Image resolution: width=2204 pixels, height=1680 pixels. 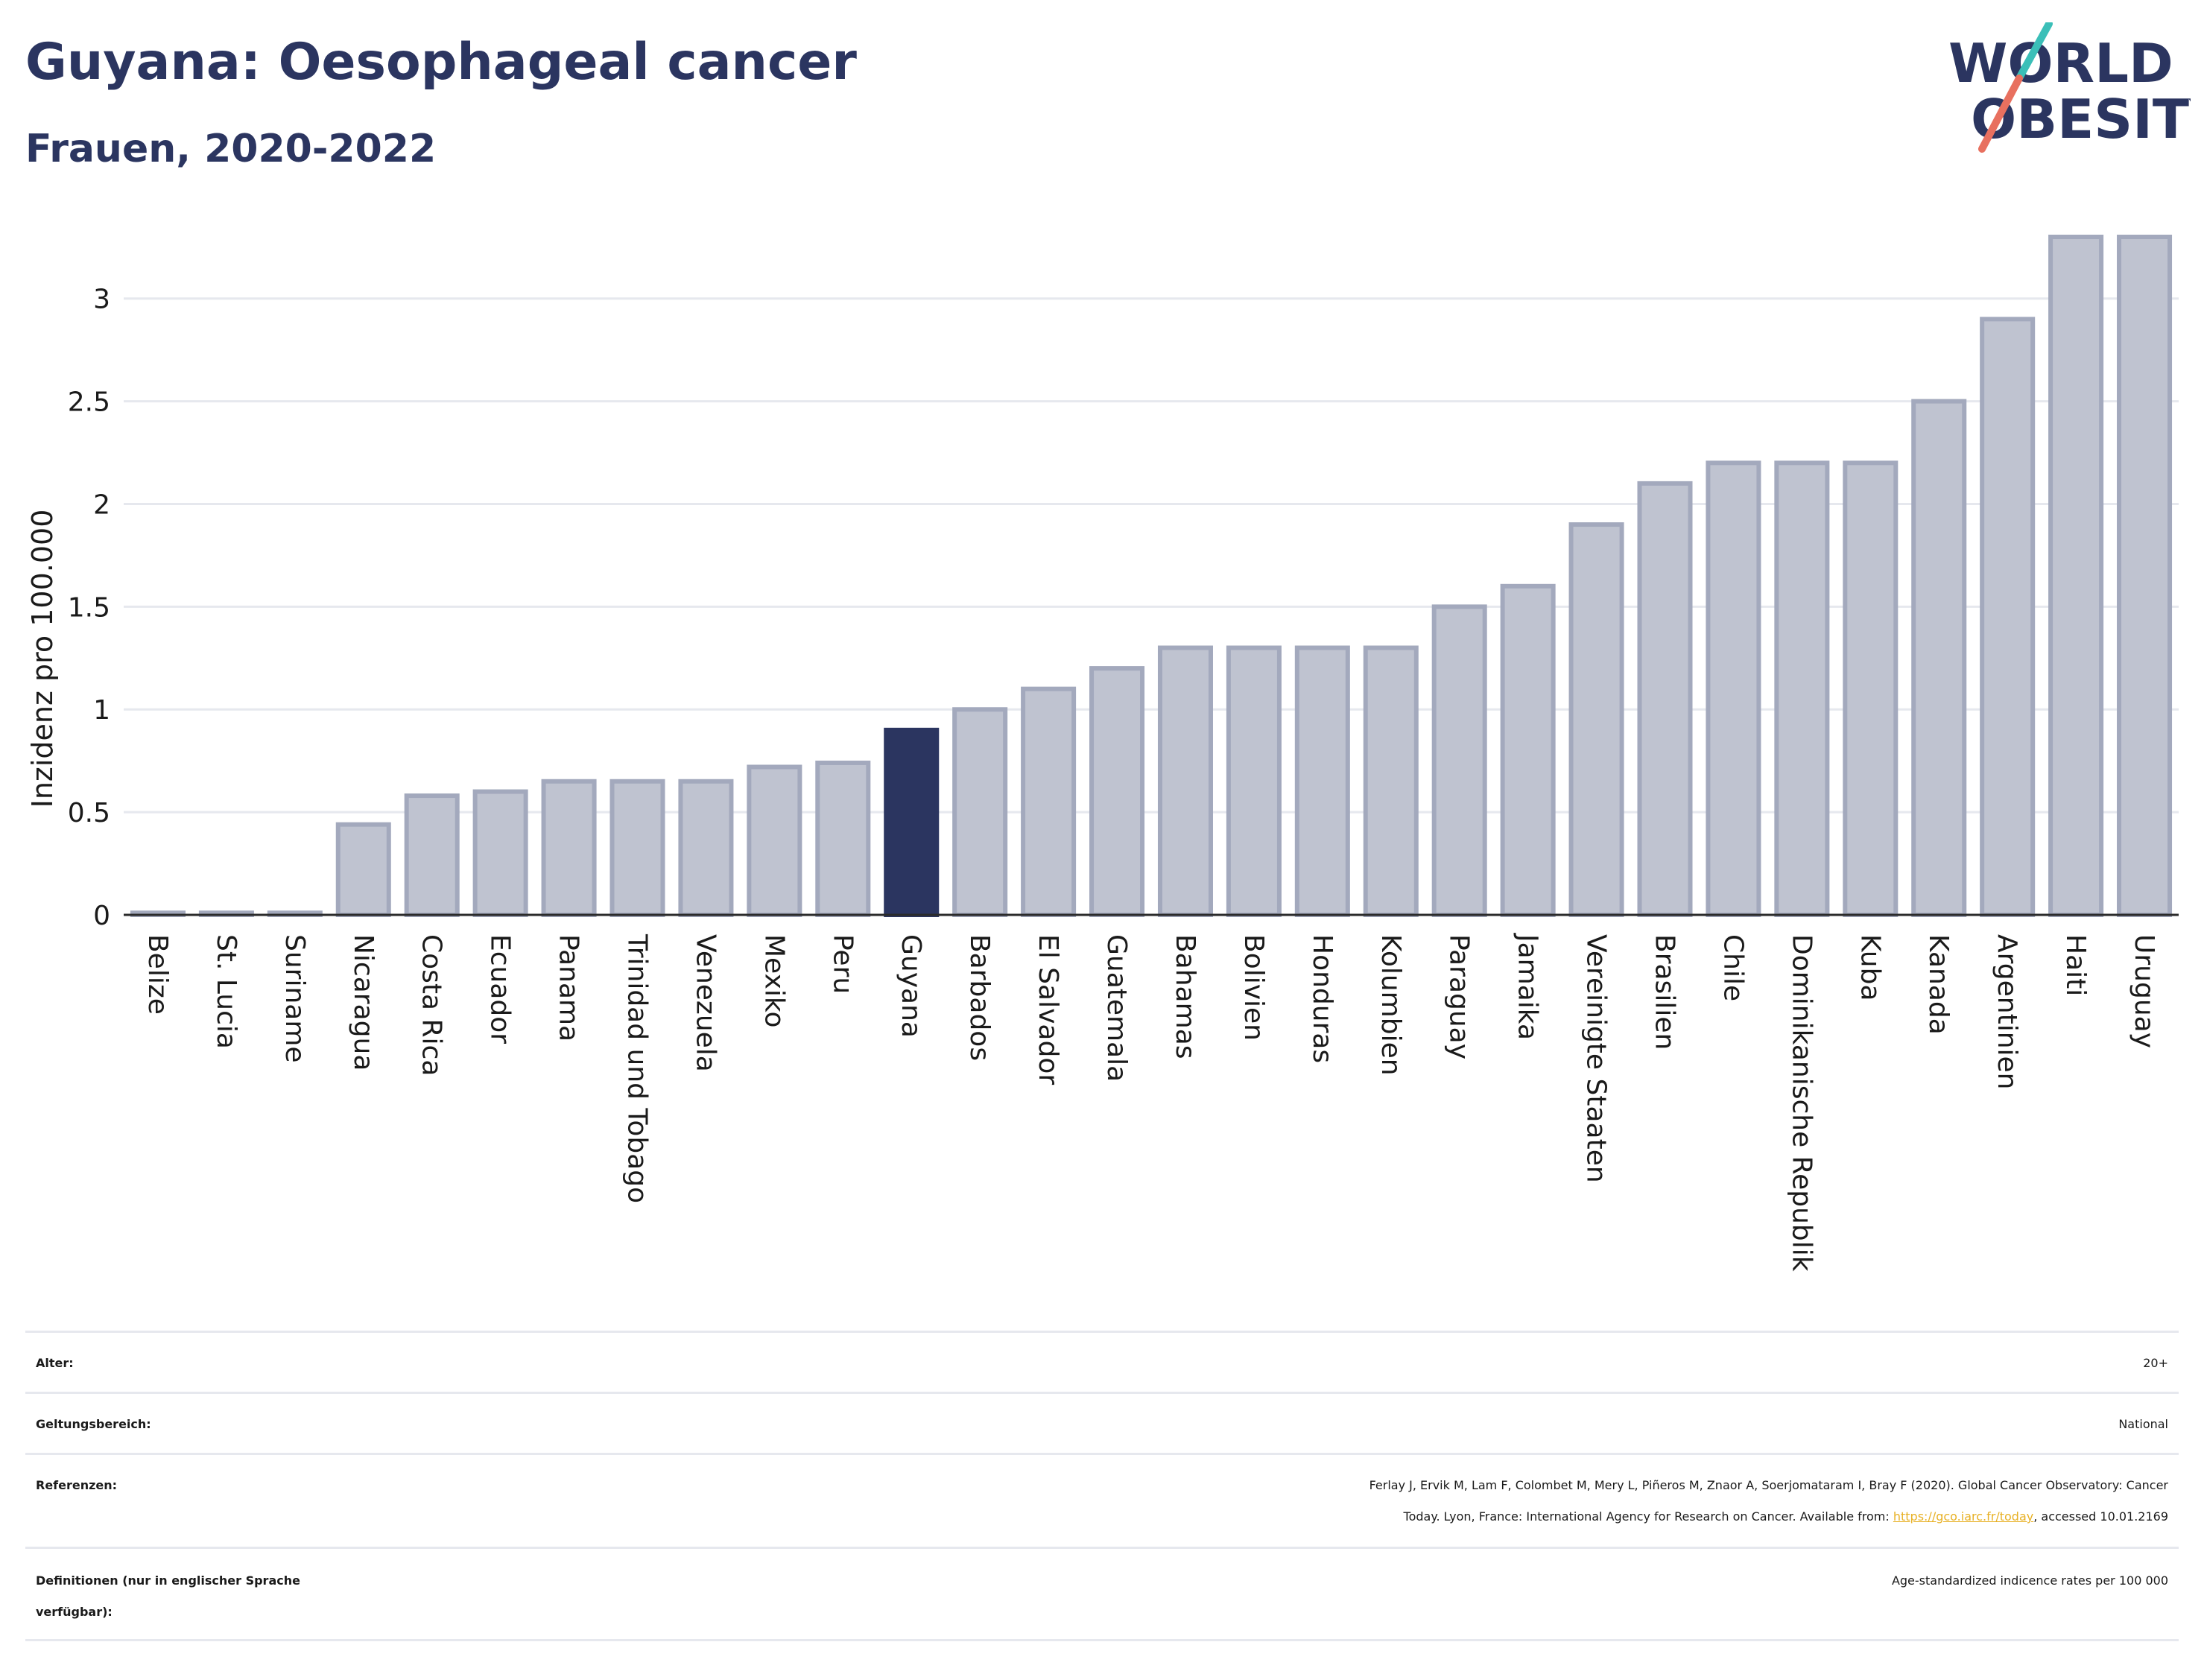 What do you see at coordinates (2145, 576) in the screenshot?
I see `bar-uruguay` at bounding box center [2145, 576].